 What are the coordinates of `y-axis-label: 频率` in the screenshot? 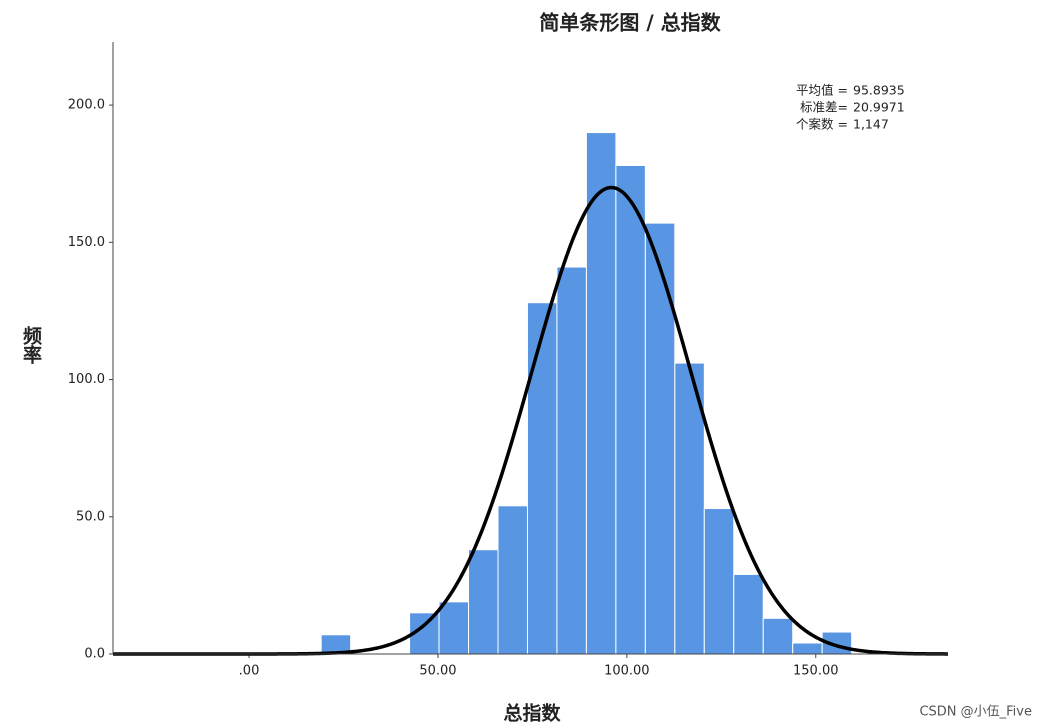 It's located at (31, 345).